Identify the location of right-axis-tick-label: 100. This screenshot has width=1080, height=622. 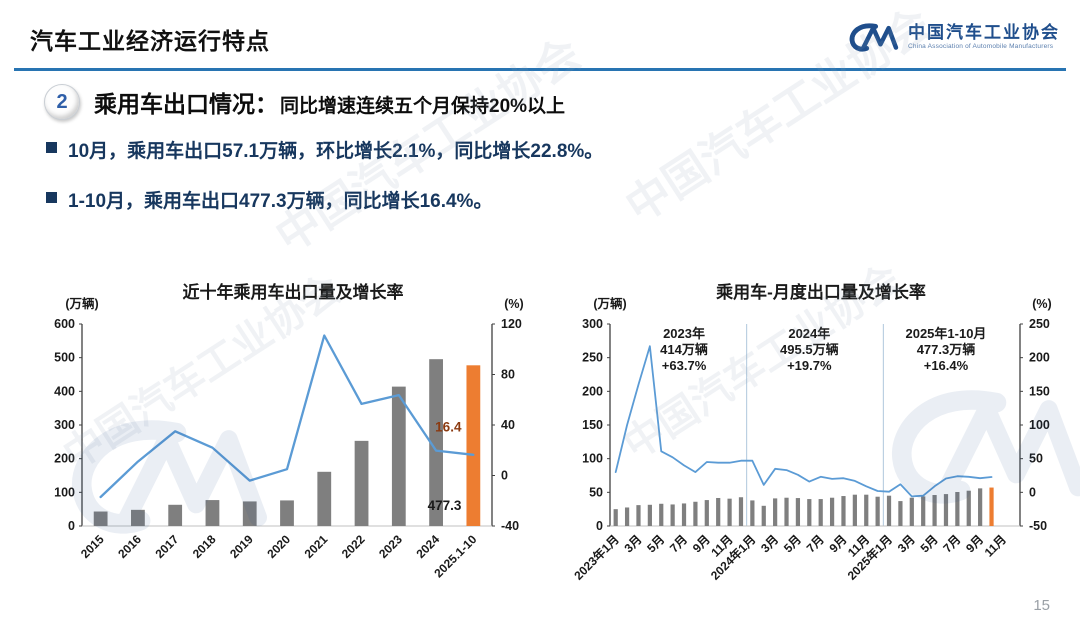
(1039, 425).